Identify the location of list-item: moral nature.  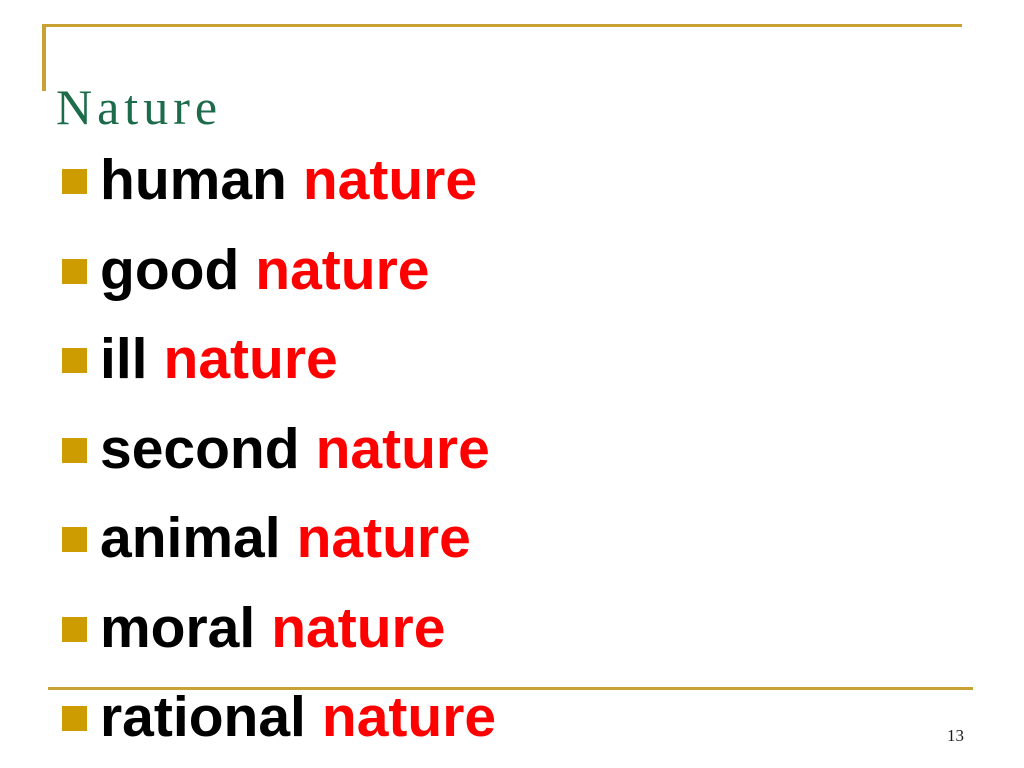
(279, 629).